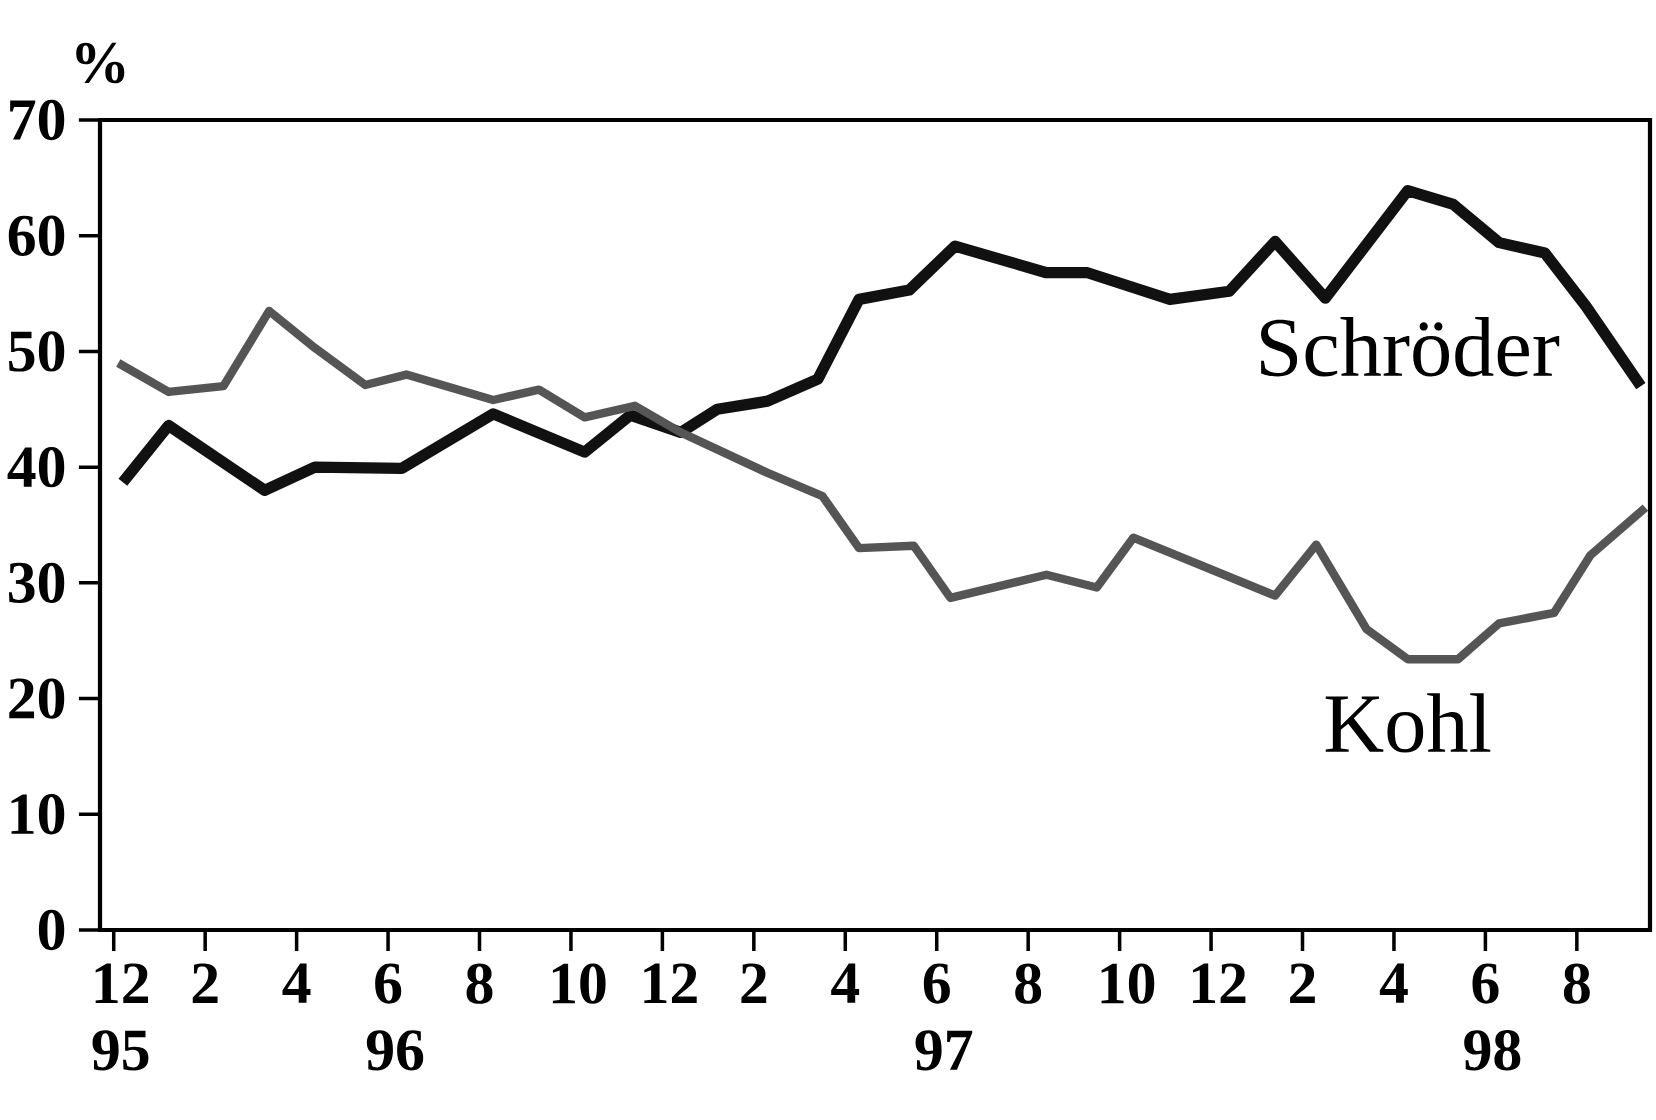  What do you see at coordinates (37, 120) in the screenshot?
I see `y-tick-label: 70` at bounding box center [37, 120].